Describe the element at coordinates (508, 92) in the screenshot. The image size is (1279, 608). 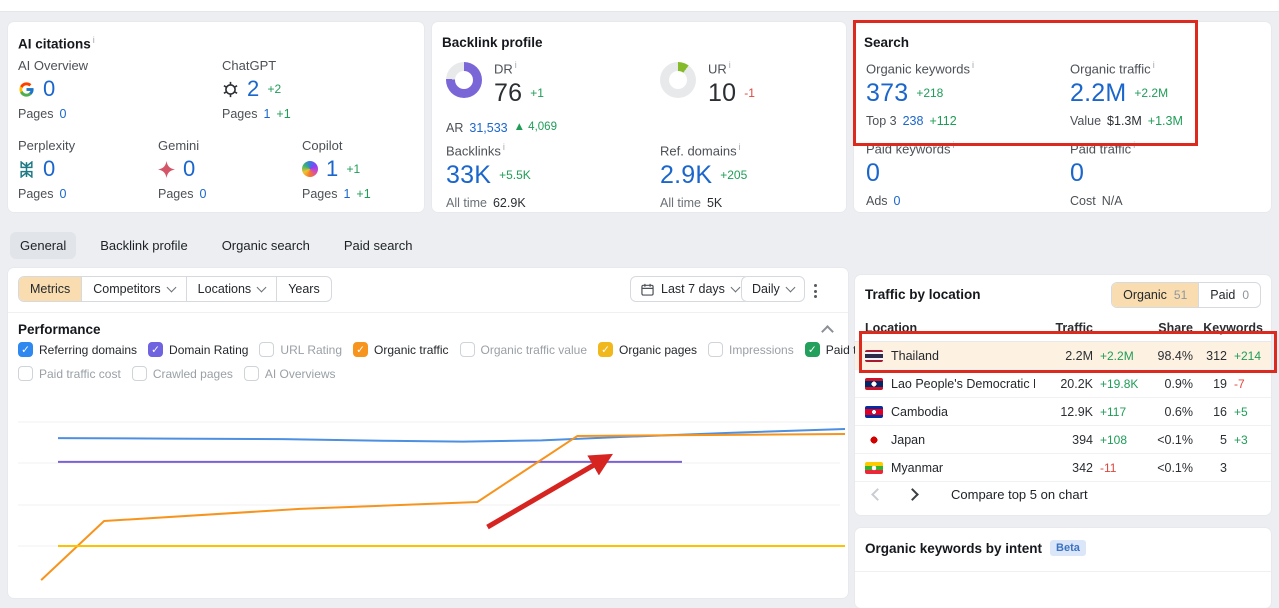
I see `dr-value: 76` at that location.